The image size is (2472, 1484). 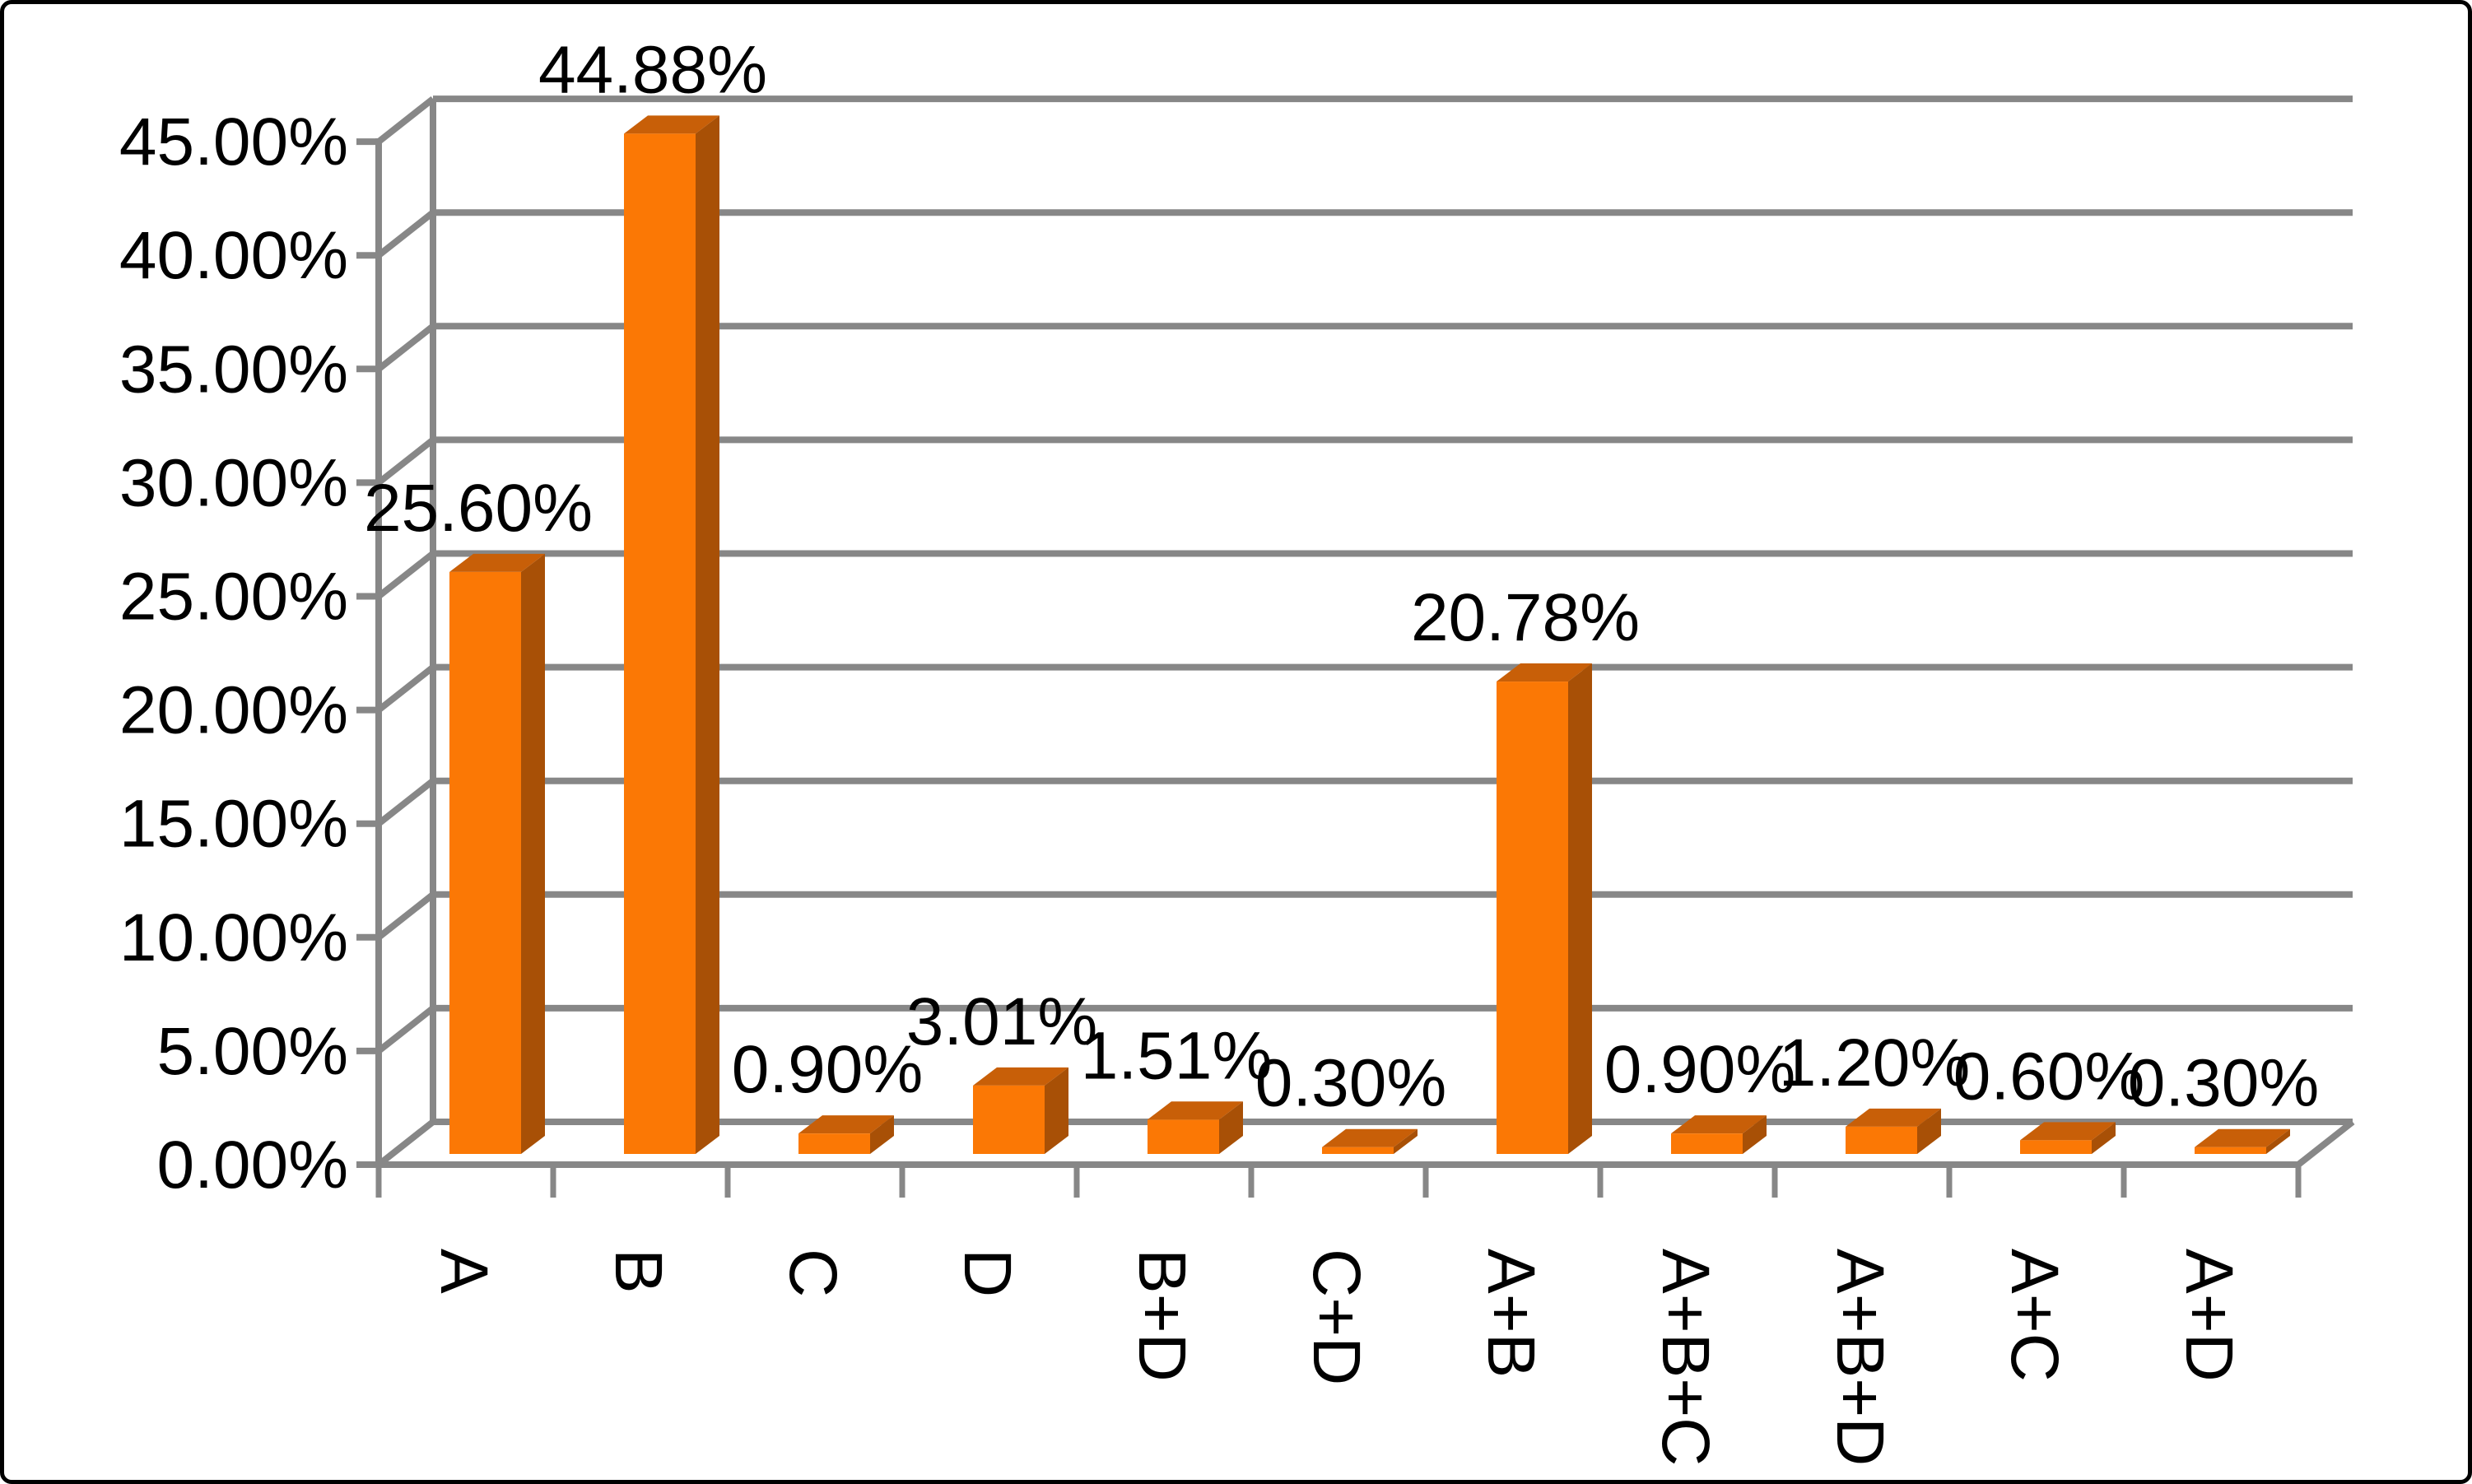 I want to click on data-label: 25.60%, so click(x=479, y=508).